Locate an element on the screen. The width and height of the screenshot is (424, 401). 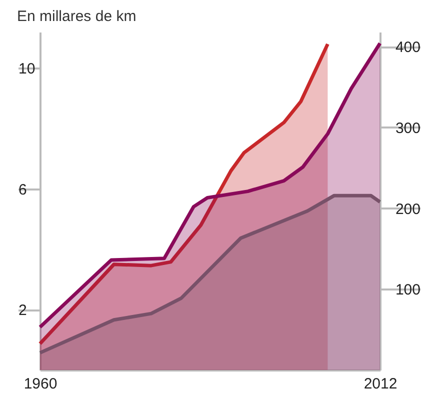
y-tick-label: 2 is located at coordinates (22, 311).